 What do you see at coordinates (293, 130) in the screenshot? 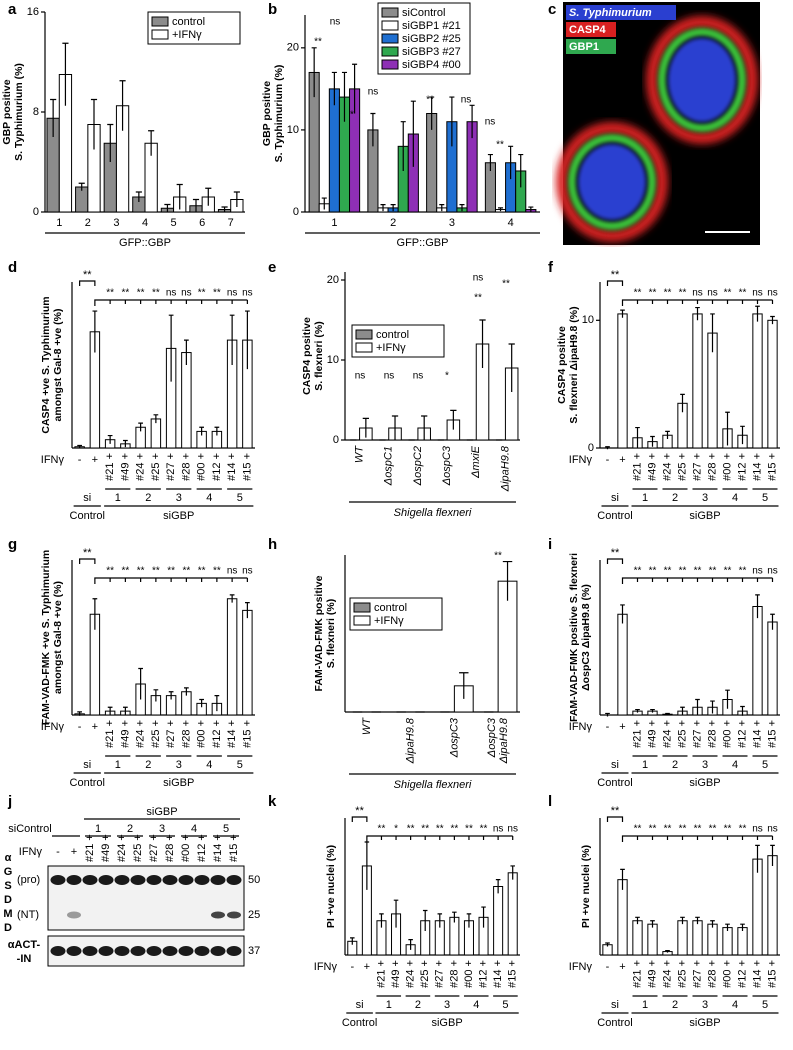
I see `y-tick-label: 10` at bounding box center [293, 130].